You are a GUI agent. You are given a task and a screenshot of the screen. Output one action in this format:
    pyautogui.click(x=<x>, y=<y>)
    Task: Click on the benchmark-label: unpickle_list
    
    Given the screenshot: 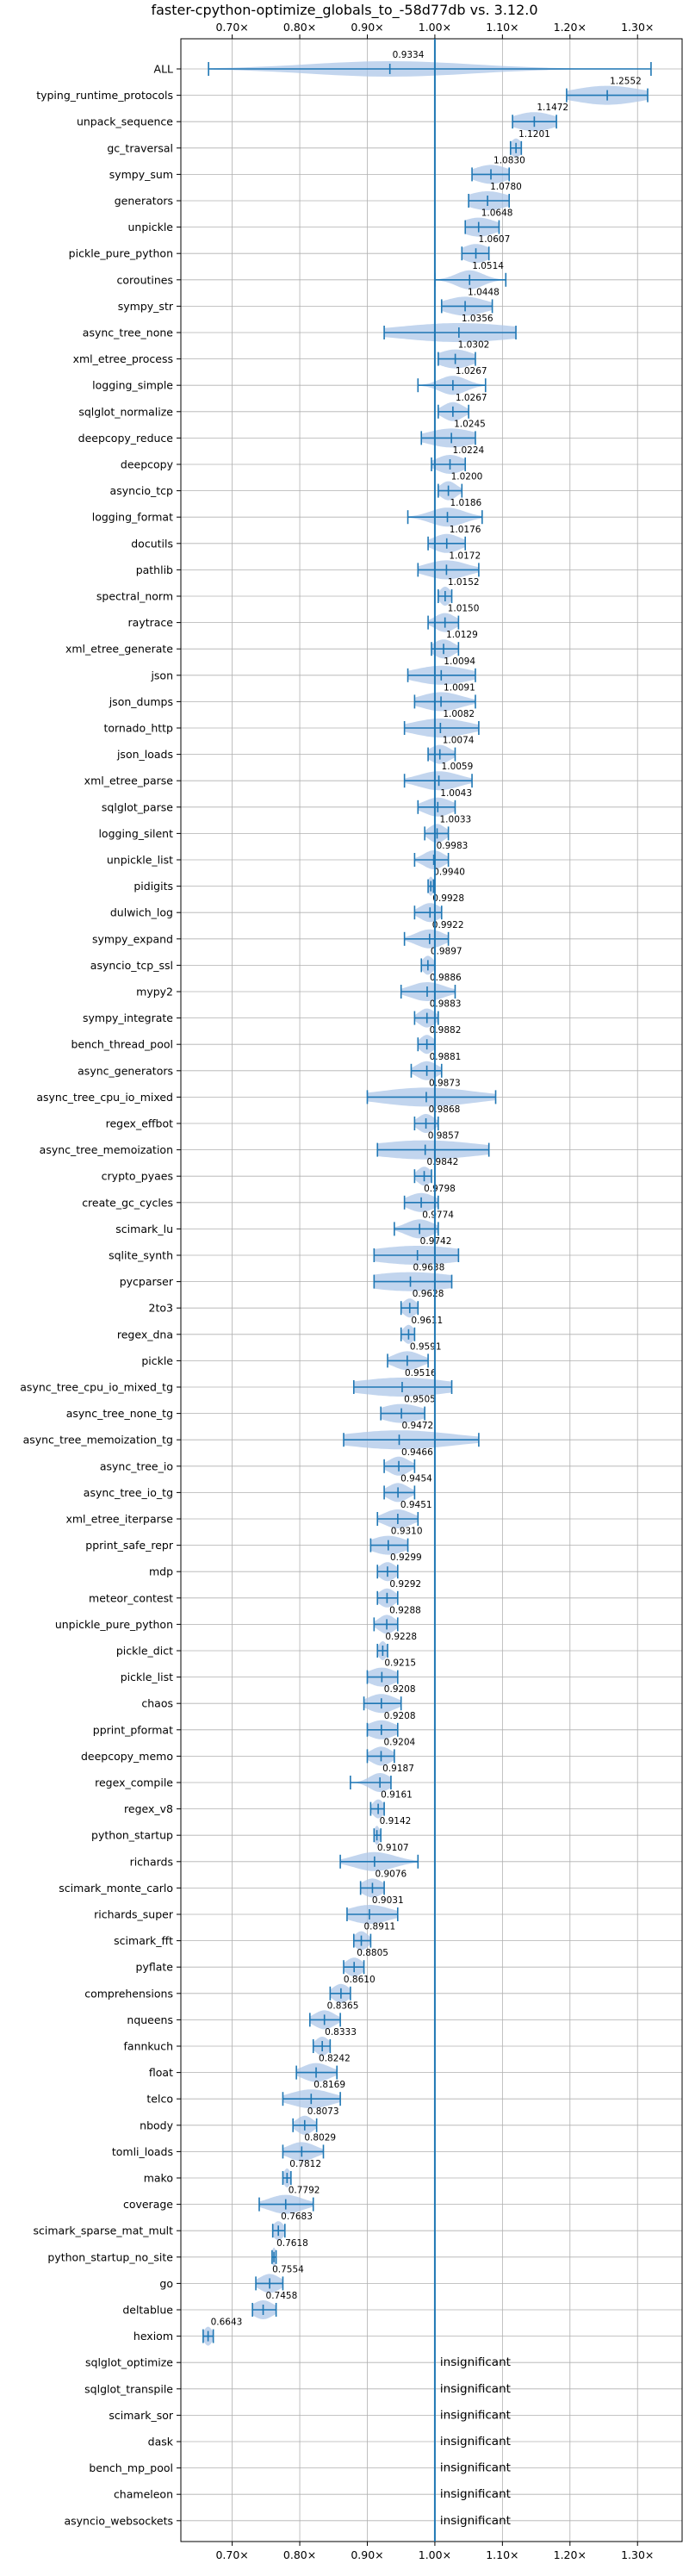 What is the action you would take?
    pyautogui.click(x=140, y=861)
    